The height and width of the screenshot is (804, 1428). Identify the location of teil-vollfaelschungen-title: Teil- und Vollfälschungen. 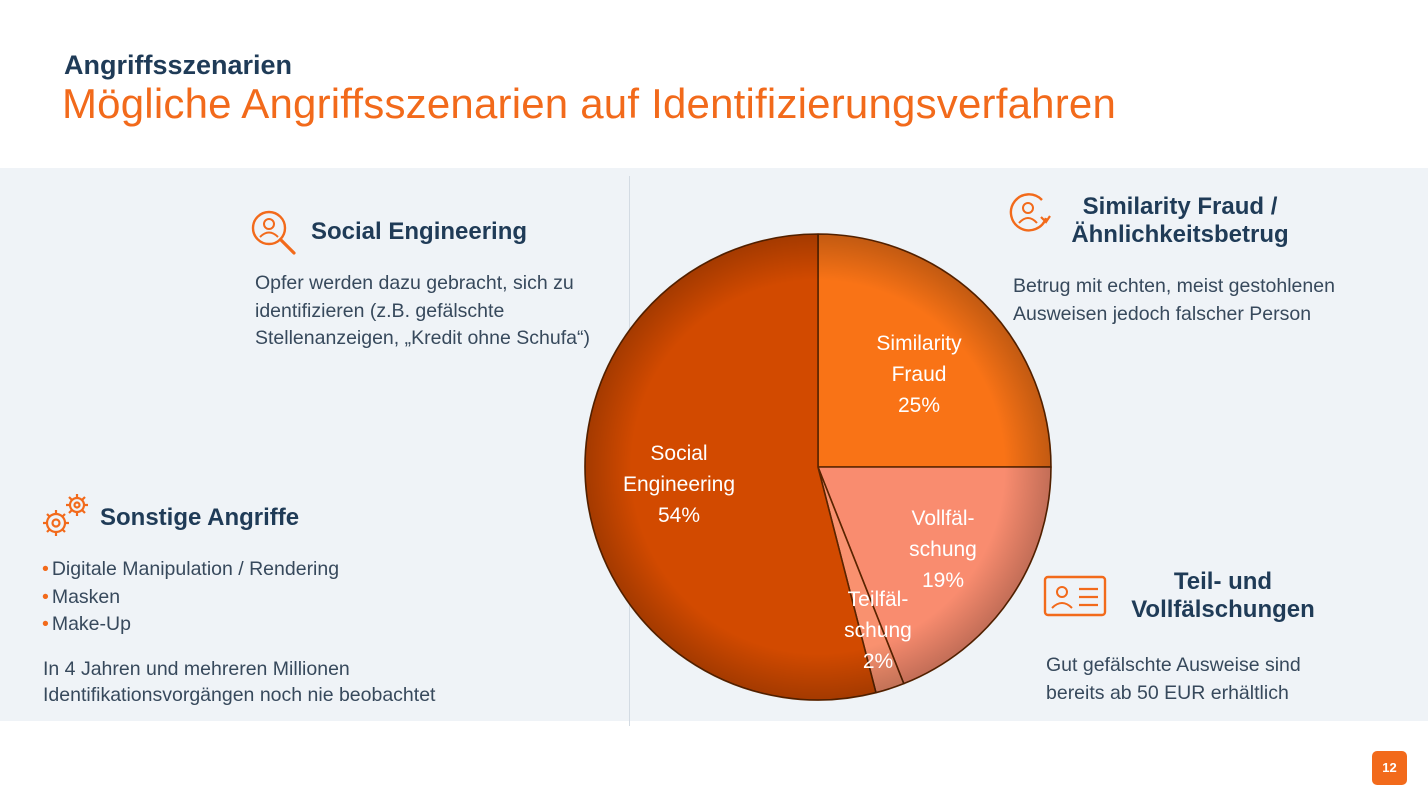
(1223, 596).